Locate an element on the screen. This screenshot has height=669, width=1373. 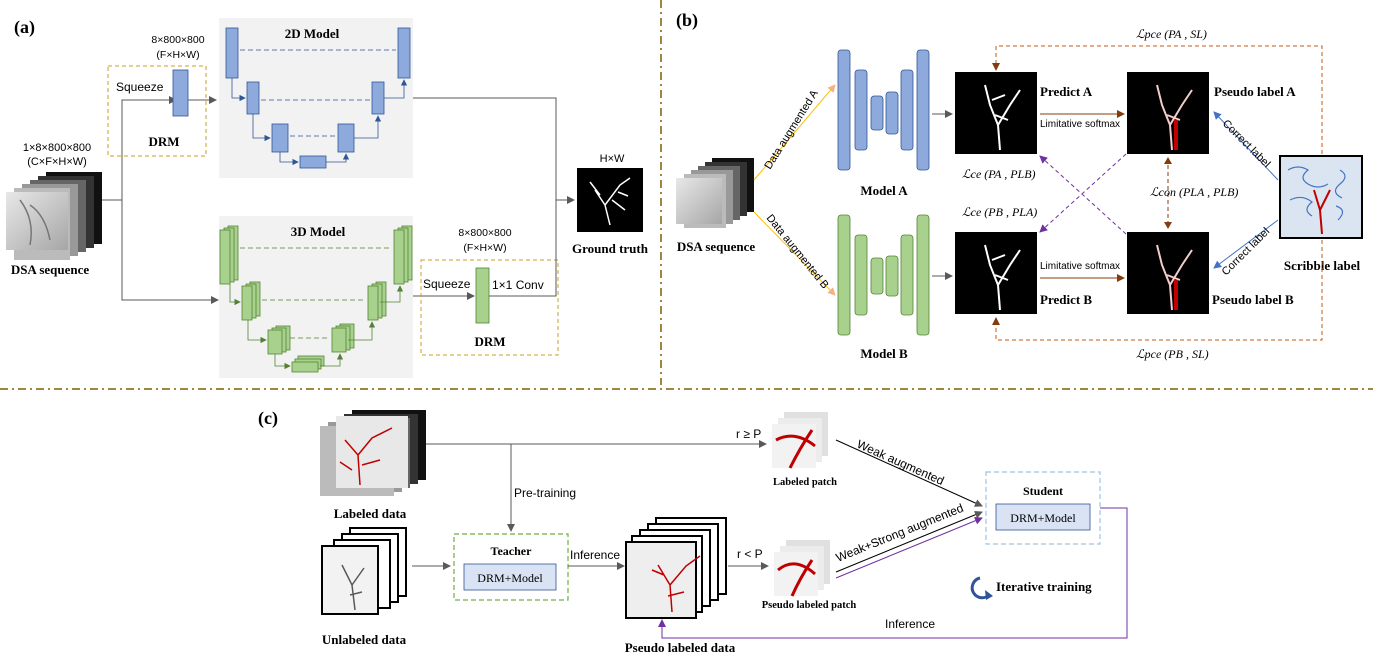
arrow-2d-gt is located at coordinates (494, 150).